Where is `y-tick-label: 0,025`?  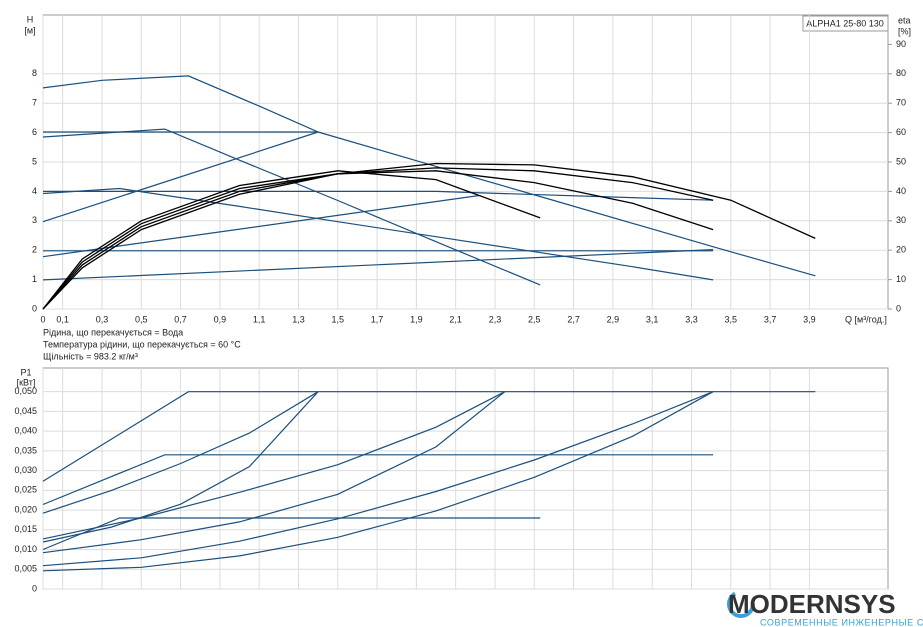 y-tick-label: 0,025 is located at coordinates (25, 490).